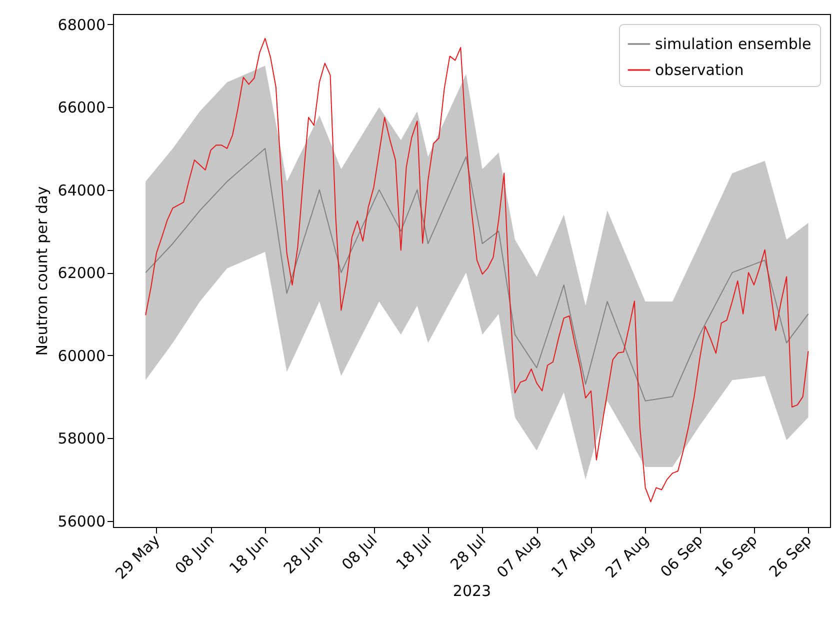  What do you see at coordinates (573, 556) in the screenshot?
I see `x-tick-label: 17 Aug` at bounding box center [573, 556].